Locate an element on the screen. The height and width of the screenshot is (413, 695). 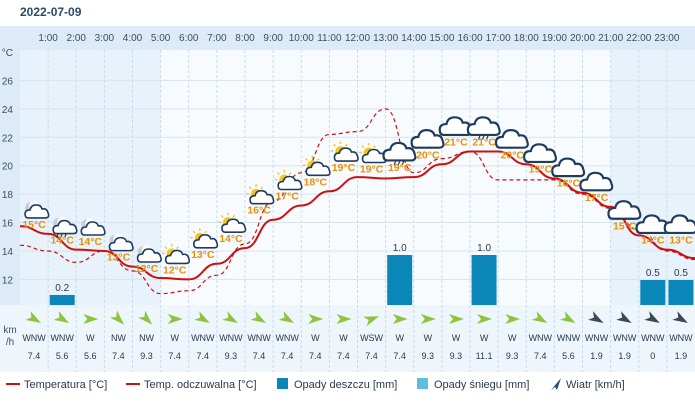
wind-speed-label: 1.9 is located at coordinates (624, 356).